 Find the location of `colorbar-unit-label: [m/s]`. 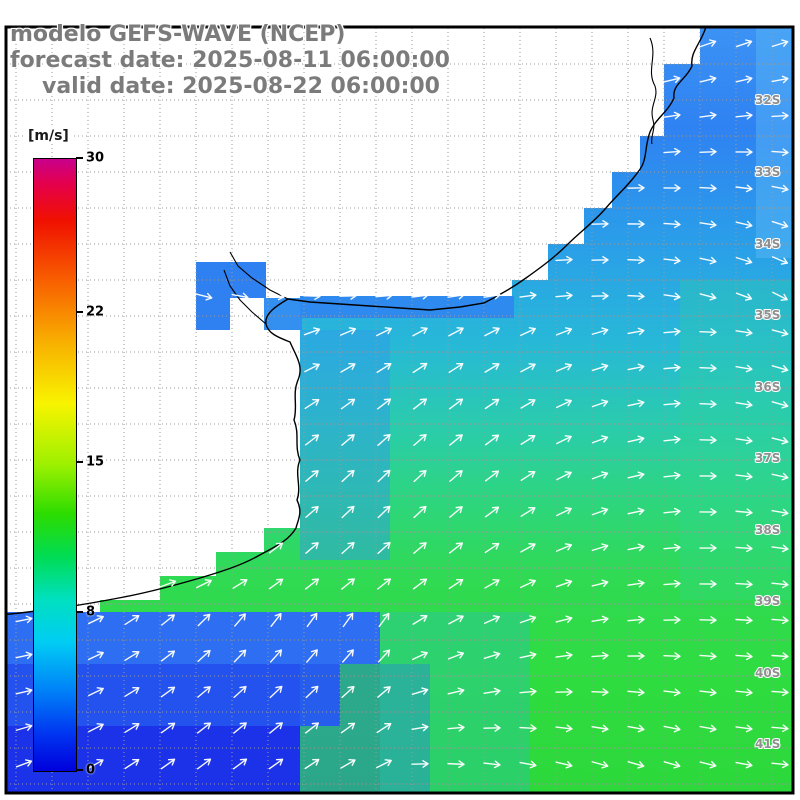

colorbar-unit-label: [m/s] is located at coordinates (48, 136).